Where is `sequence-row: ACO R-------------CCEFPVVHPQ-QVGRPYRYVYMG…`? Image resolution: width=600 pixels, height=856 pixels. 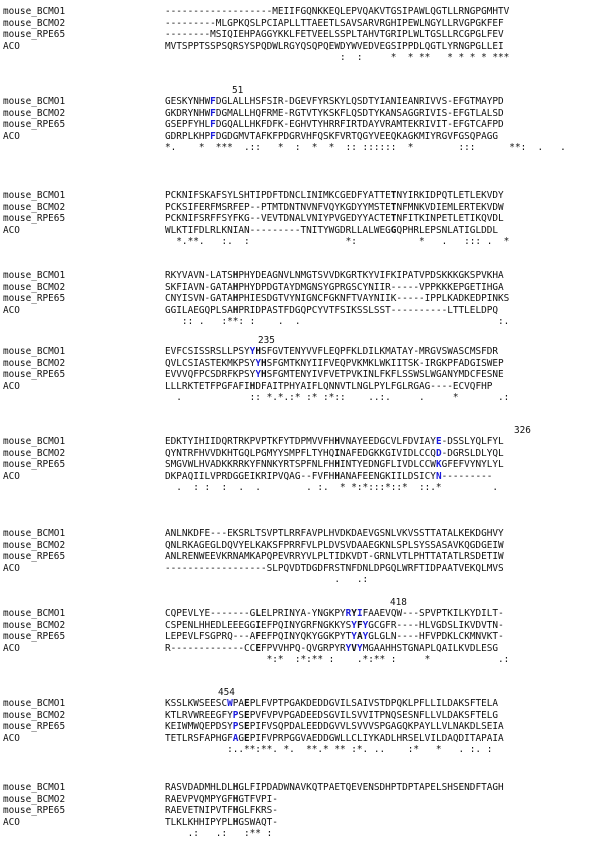 sequence-row: ACO R-------------CCEFPVVHPQ-QVGRPYRYVYMG… is located at coordinates (300, 649).